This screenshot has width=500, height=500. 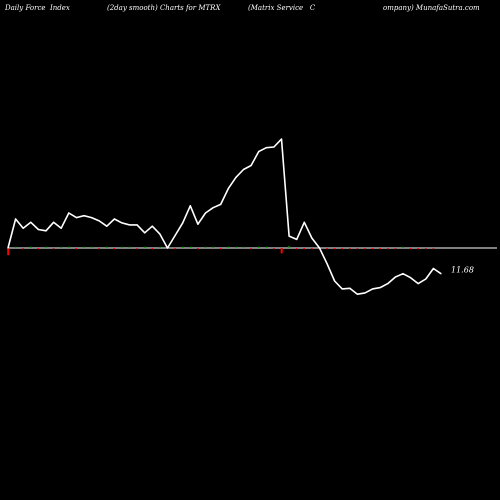 I want to click on chart-title-company: (Matrix Service C, so click(x=282, y=8).